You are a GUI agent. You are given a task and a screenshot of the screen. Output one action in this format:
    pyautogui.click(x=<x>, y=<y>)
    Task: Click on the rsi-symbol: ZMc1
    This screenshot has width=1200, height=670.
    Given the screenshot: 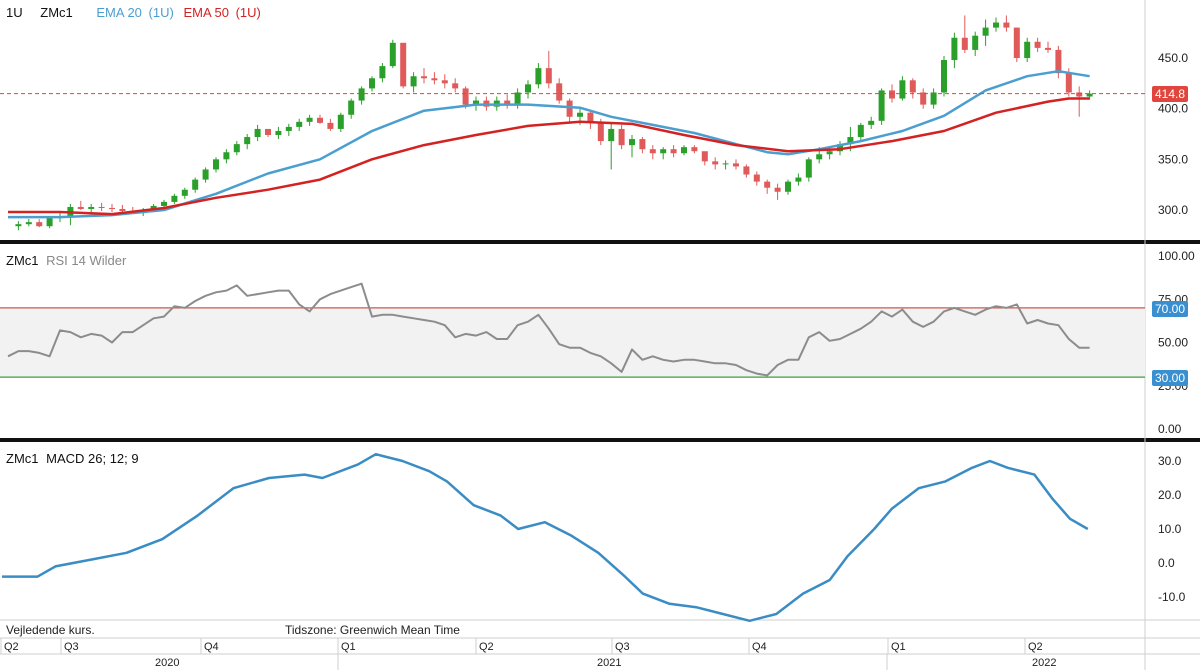 What is the action you would take?
    pyautogui.click(x=22, y=260)
    